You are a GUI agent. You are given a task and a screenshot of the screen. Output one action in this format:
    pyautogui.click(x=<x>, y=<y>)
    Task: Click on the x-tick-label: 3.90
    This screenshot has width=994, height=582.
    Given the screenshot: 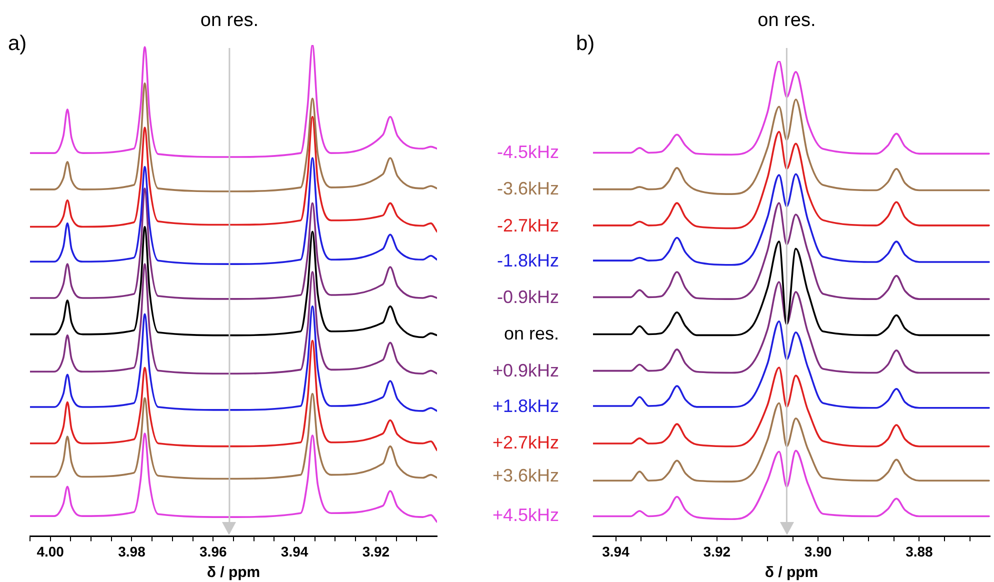 What is the action you would take?
    pyautogui.click(x=818, y=551)
    